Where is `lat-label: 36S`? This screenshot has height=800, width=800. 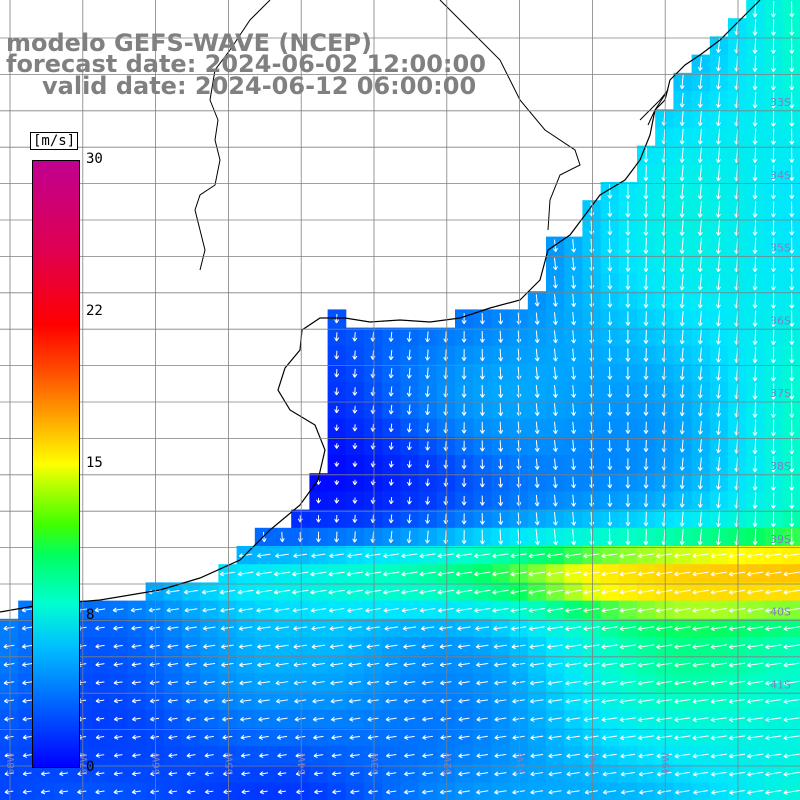
lat-label: 36S is located at coordinates (780, 320).